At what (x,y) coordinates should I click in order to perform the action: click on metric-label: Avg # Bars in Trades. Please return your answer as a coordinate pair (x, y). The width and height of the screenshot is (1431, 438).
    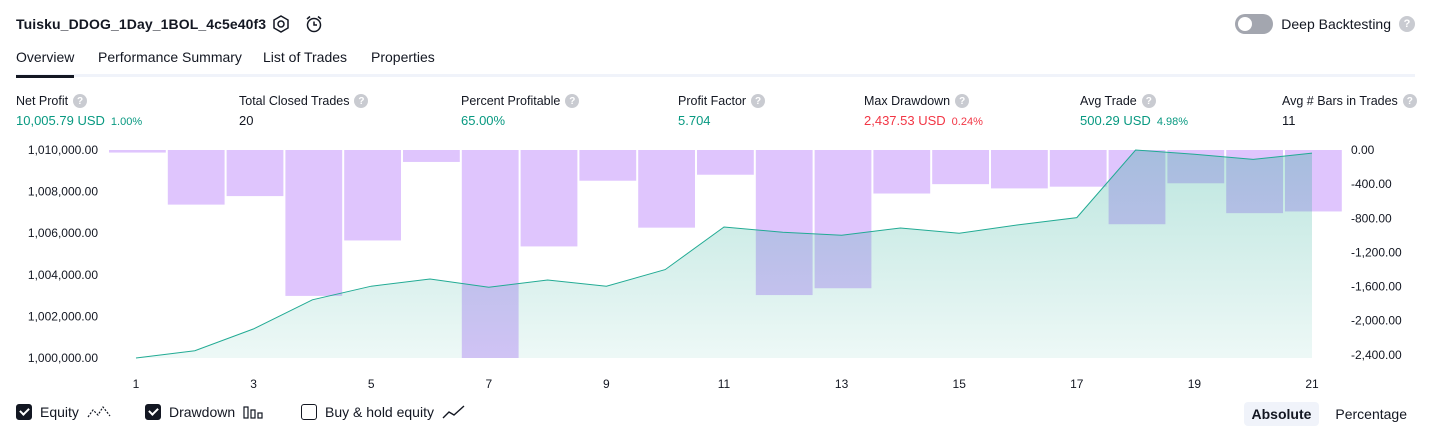
    Looking at the image, I should click on (1340, 101).